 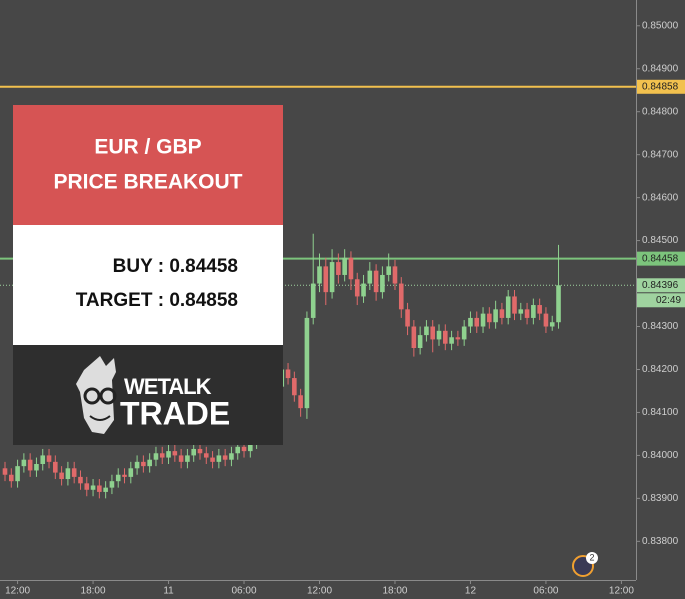 What do you see at coordinates (591, 557) in the screenshot?
I see `badge-text: 2` at bounding box center [591, 557].